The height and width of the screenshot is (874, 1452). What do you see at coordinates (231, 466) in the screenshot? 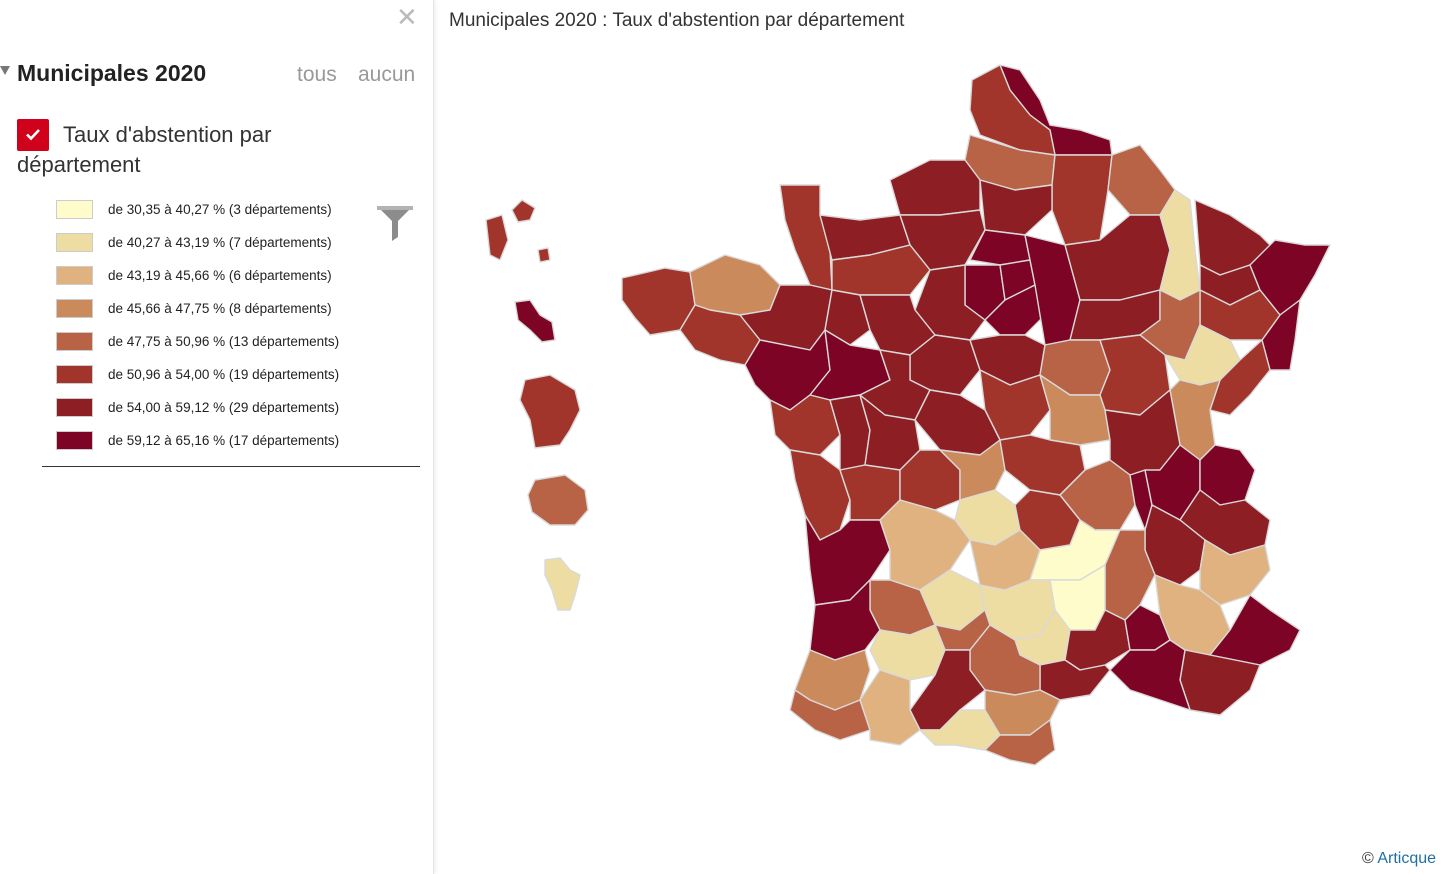
I see `legend-separator` at bounding box center [231, 466].